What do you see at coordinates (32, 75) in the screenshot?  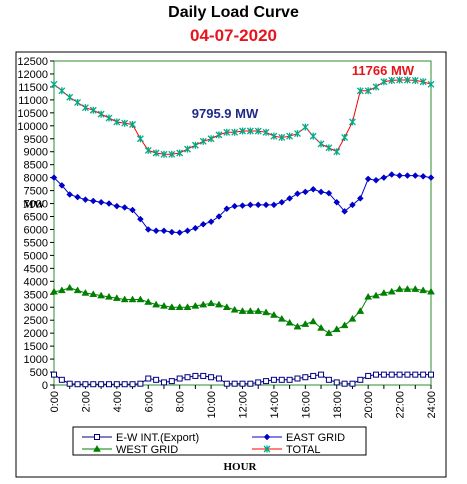 I see `y-tick-label: 12000` at bounding box center [32, 75].